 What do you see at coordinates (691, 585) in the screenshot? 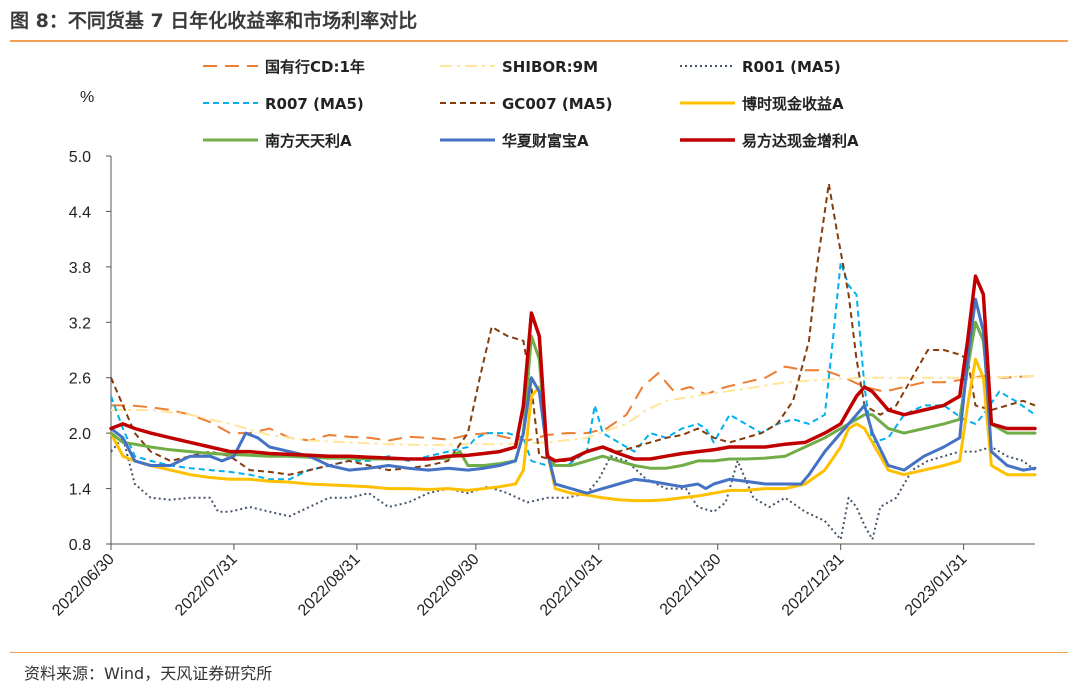
I see `x-tick-label: 2022/11/30` at bounding box center [691, 585].